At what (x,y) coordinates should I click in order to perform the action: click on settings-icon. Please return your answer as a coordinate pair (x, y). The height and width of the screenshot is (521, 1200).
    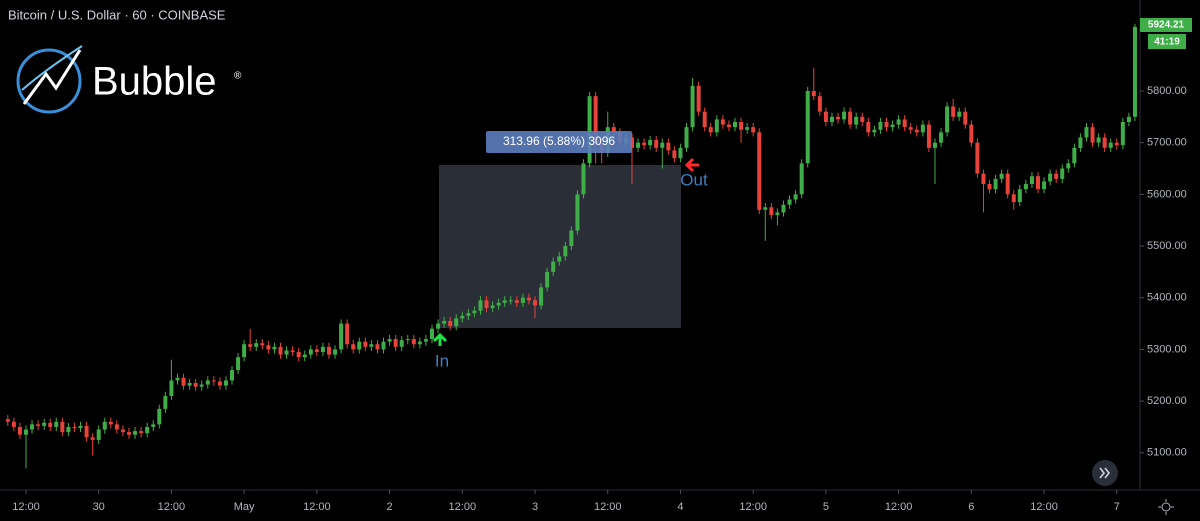
    Looking at the image, I should click on (1166, 507).